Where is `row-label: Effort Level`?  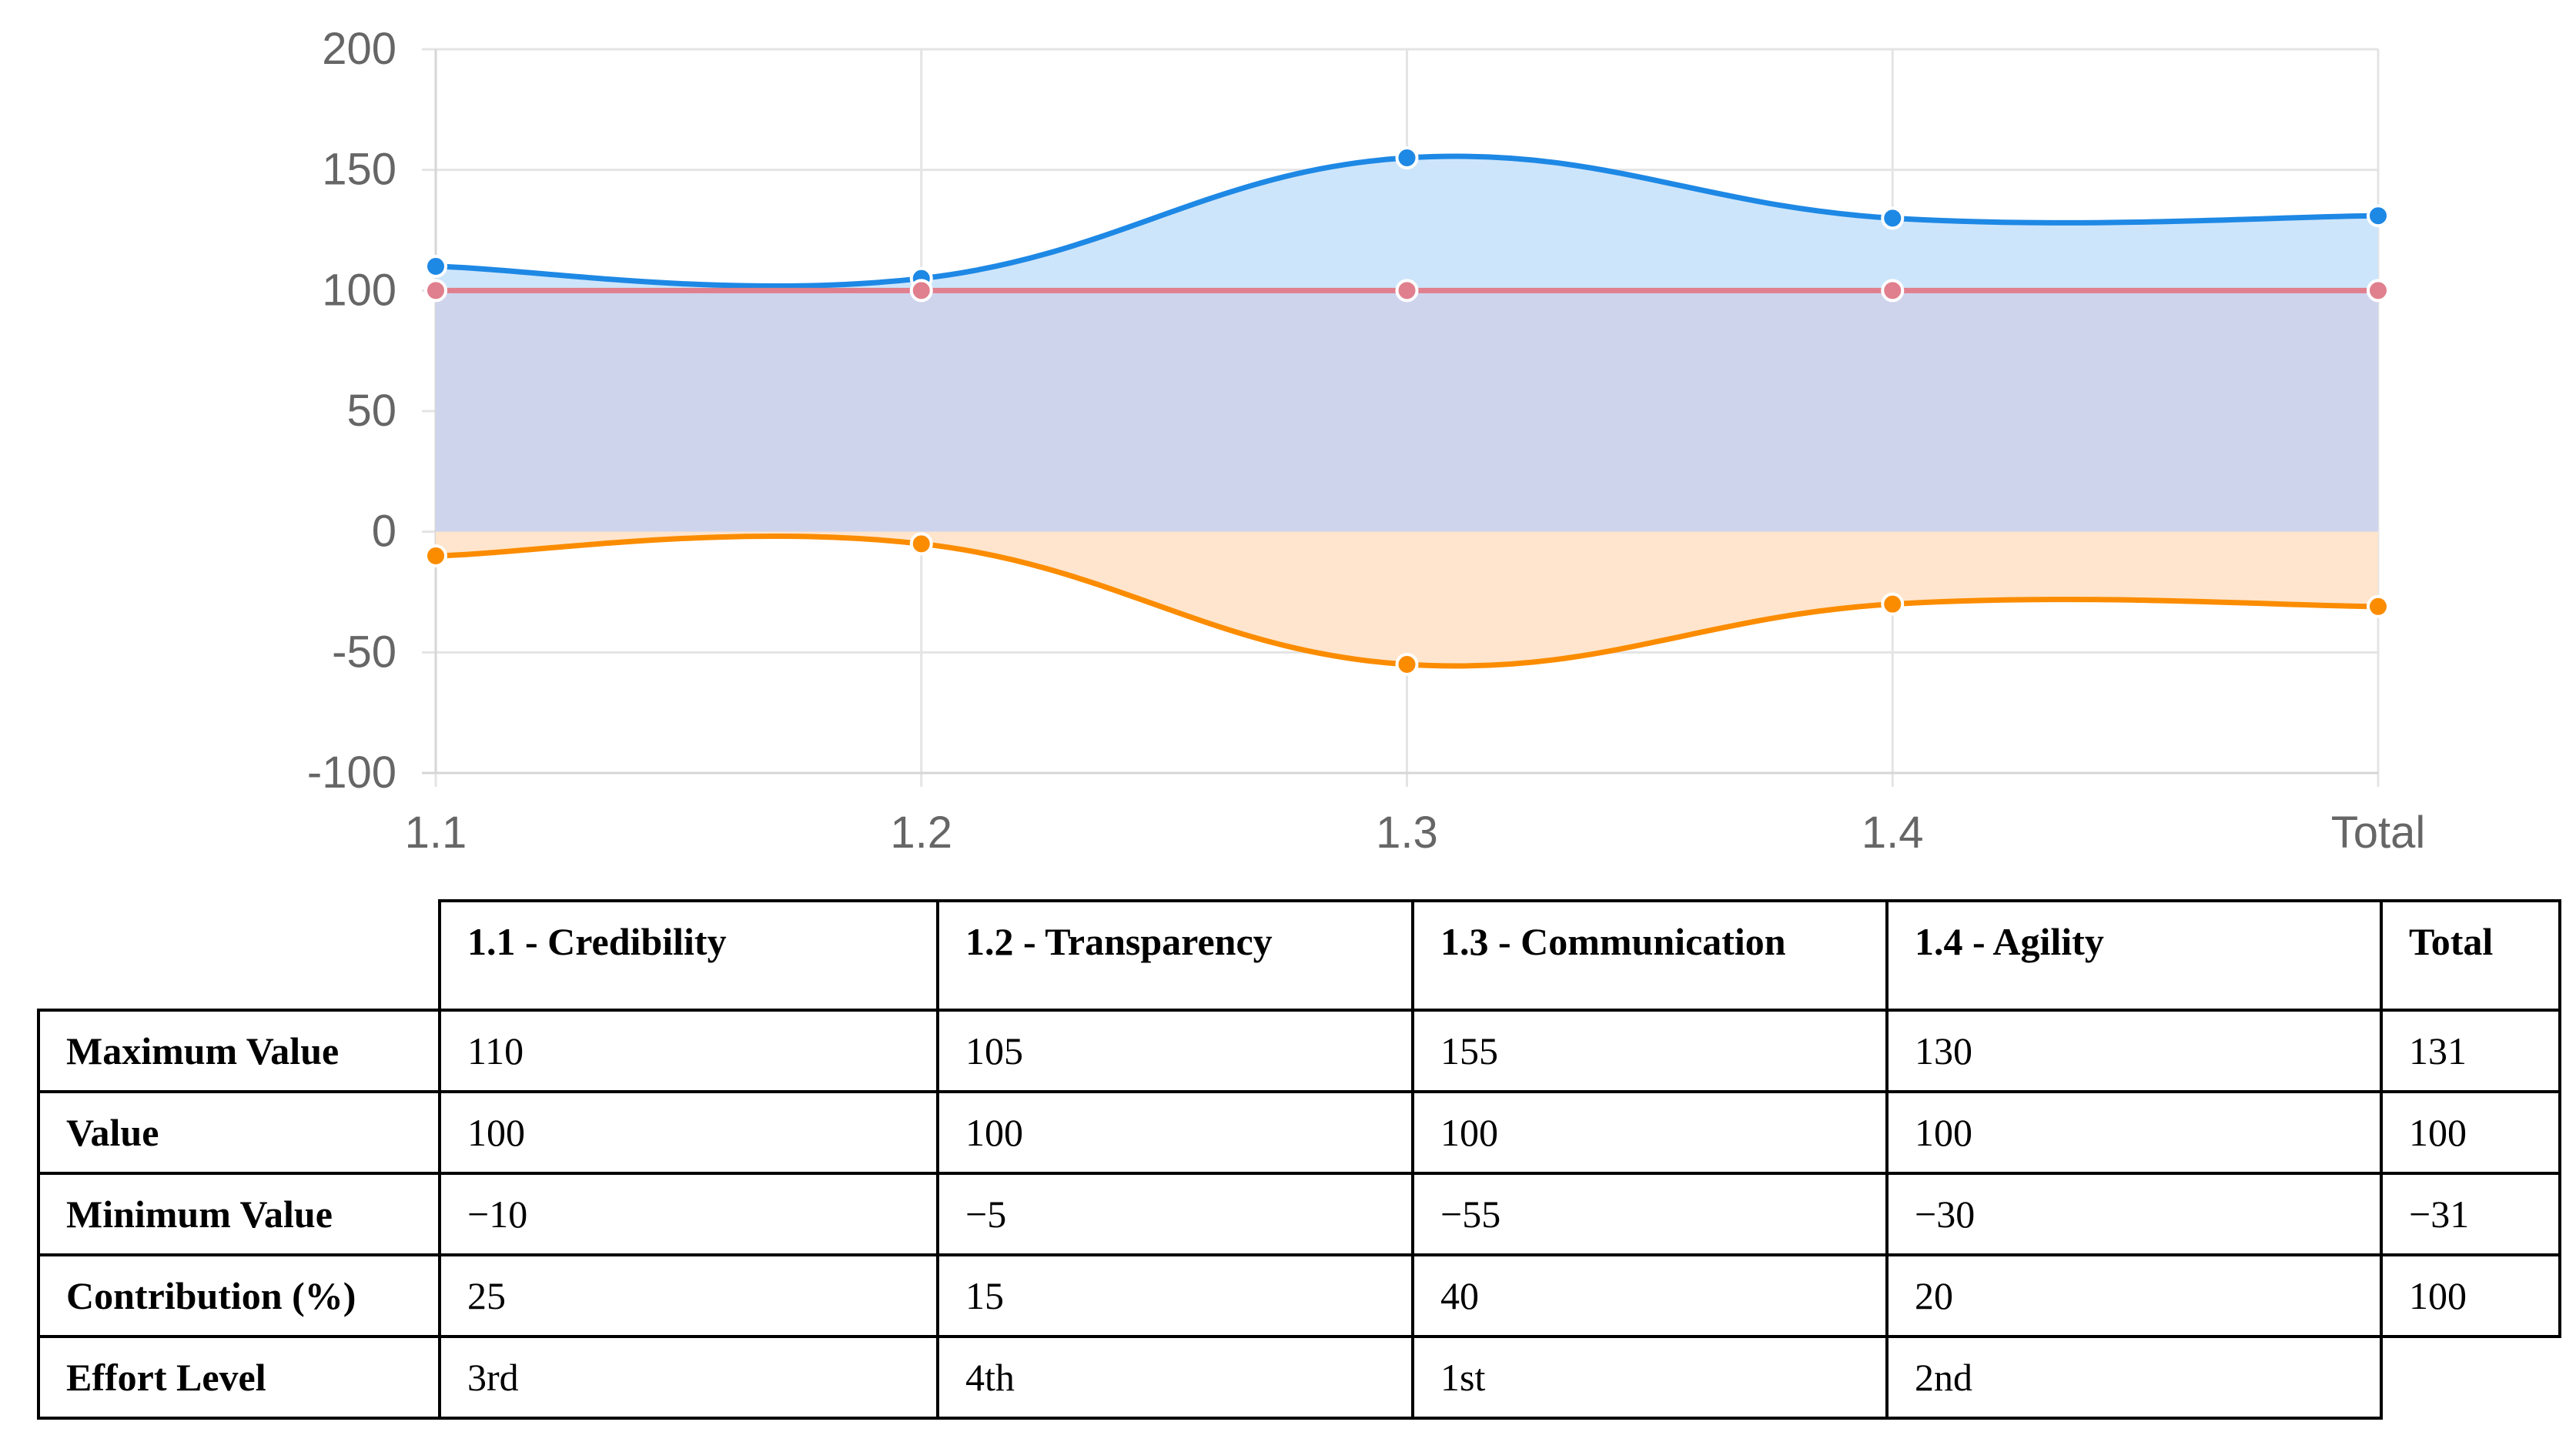
row-label: Effort Level is located at coordinates (239, 1378).